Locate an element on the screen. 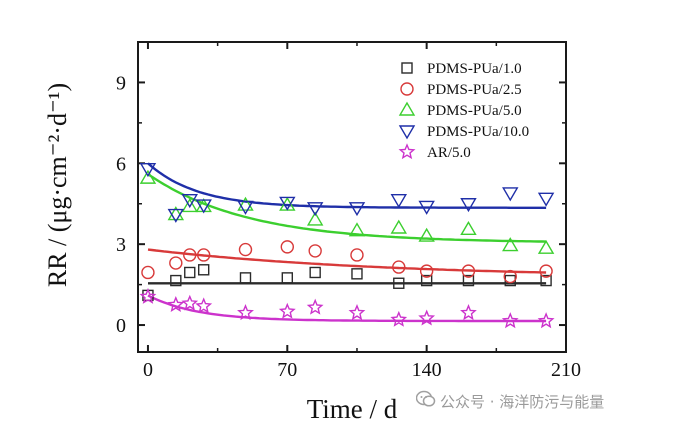  y-axis-label: RR / (μg·cm⁻²·d⁻¹) is located at coordinates (57, 185).